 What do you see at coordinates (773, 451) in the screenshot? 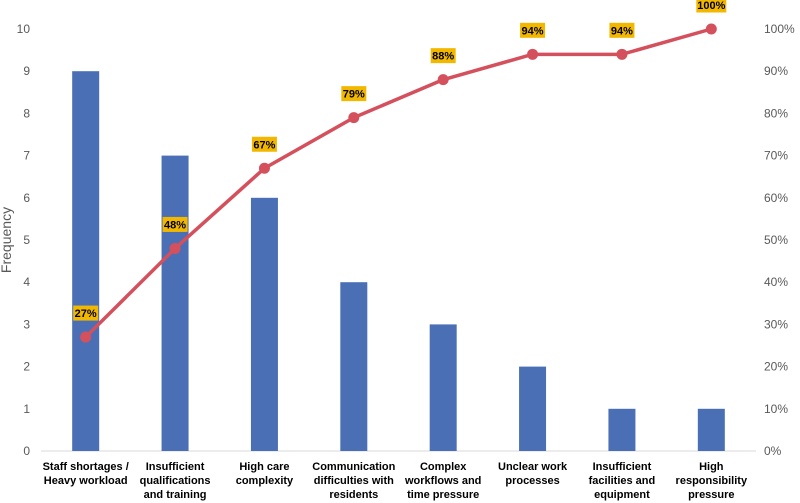
I see `y2-tick-label: 0%` at bounding box center [773, 451].